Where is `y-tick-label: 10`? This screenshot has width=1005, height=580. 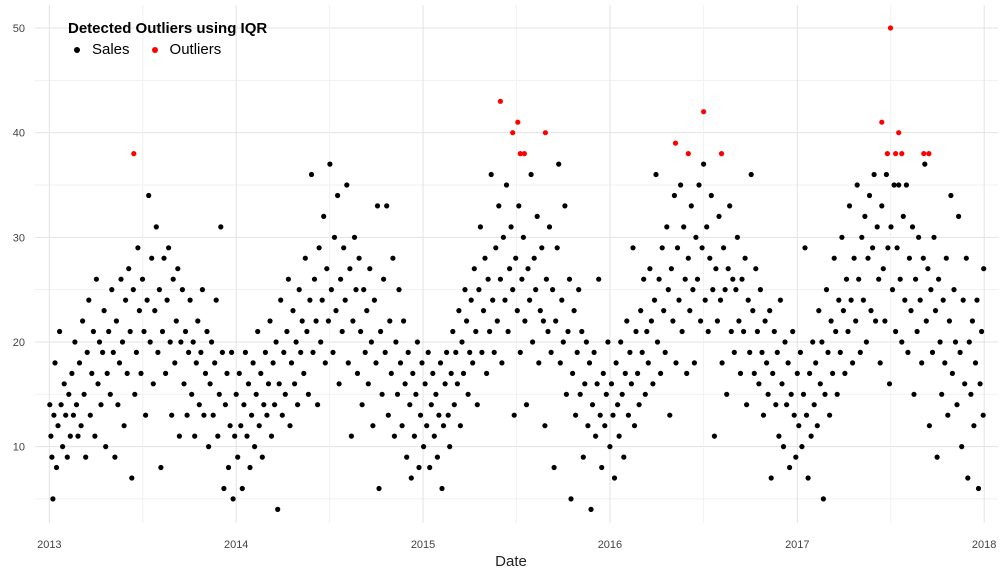 y-tick-label: 10 is located at coordinates (19, 448).